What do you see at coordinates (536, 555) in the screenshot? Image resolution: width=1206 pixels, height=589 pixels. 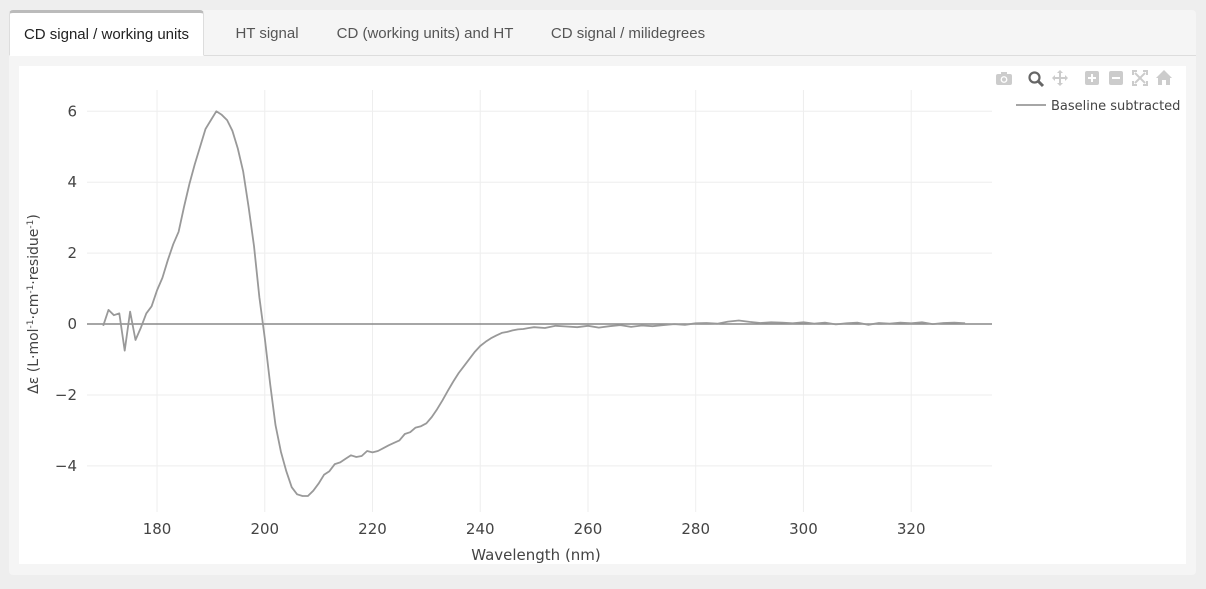 I see `x-axis-label: Wavelength (nm)` at bounding box center [536, 555].